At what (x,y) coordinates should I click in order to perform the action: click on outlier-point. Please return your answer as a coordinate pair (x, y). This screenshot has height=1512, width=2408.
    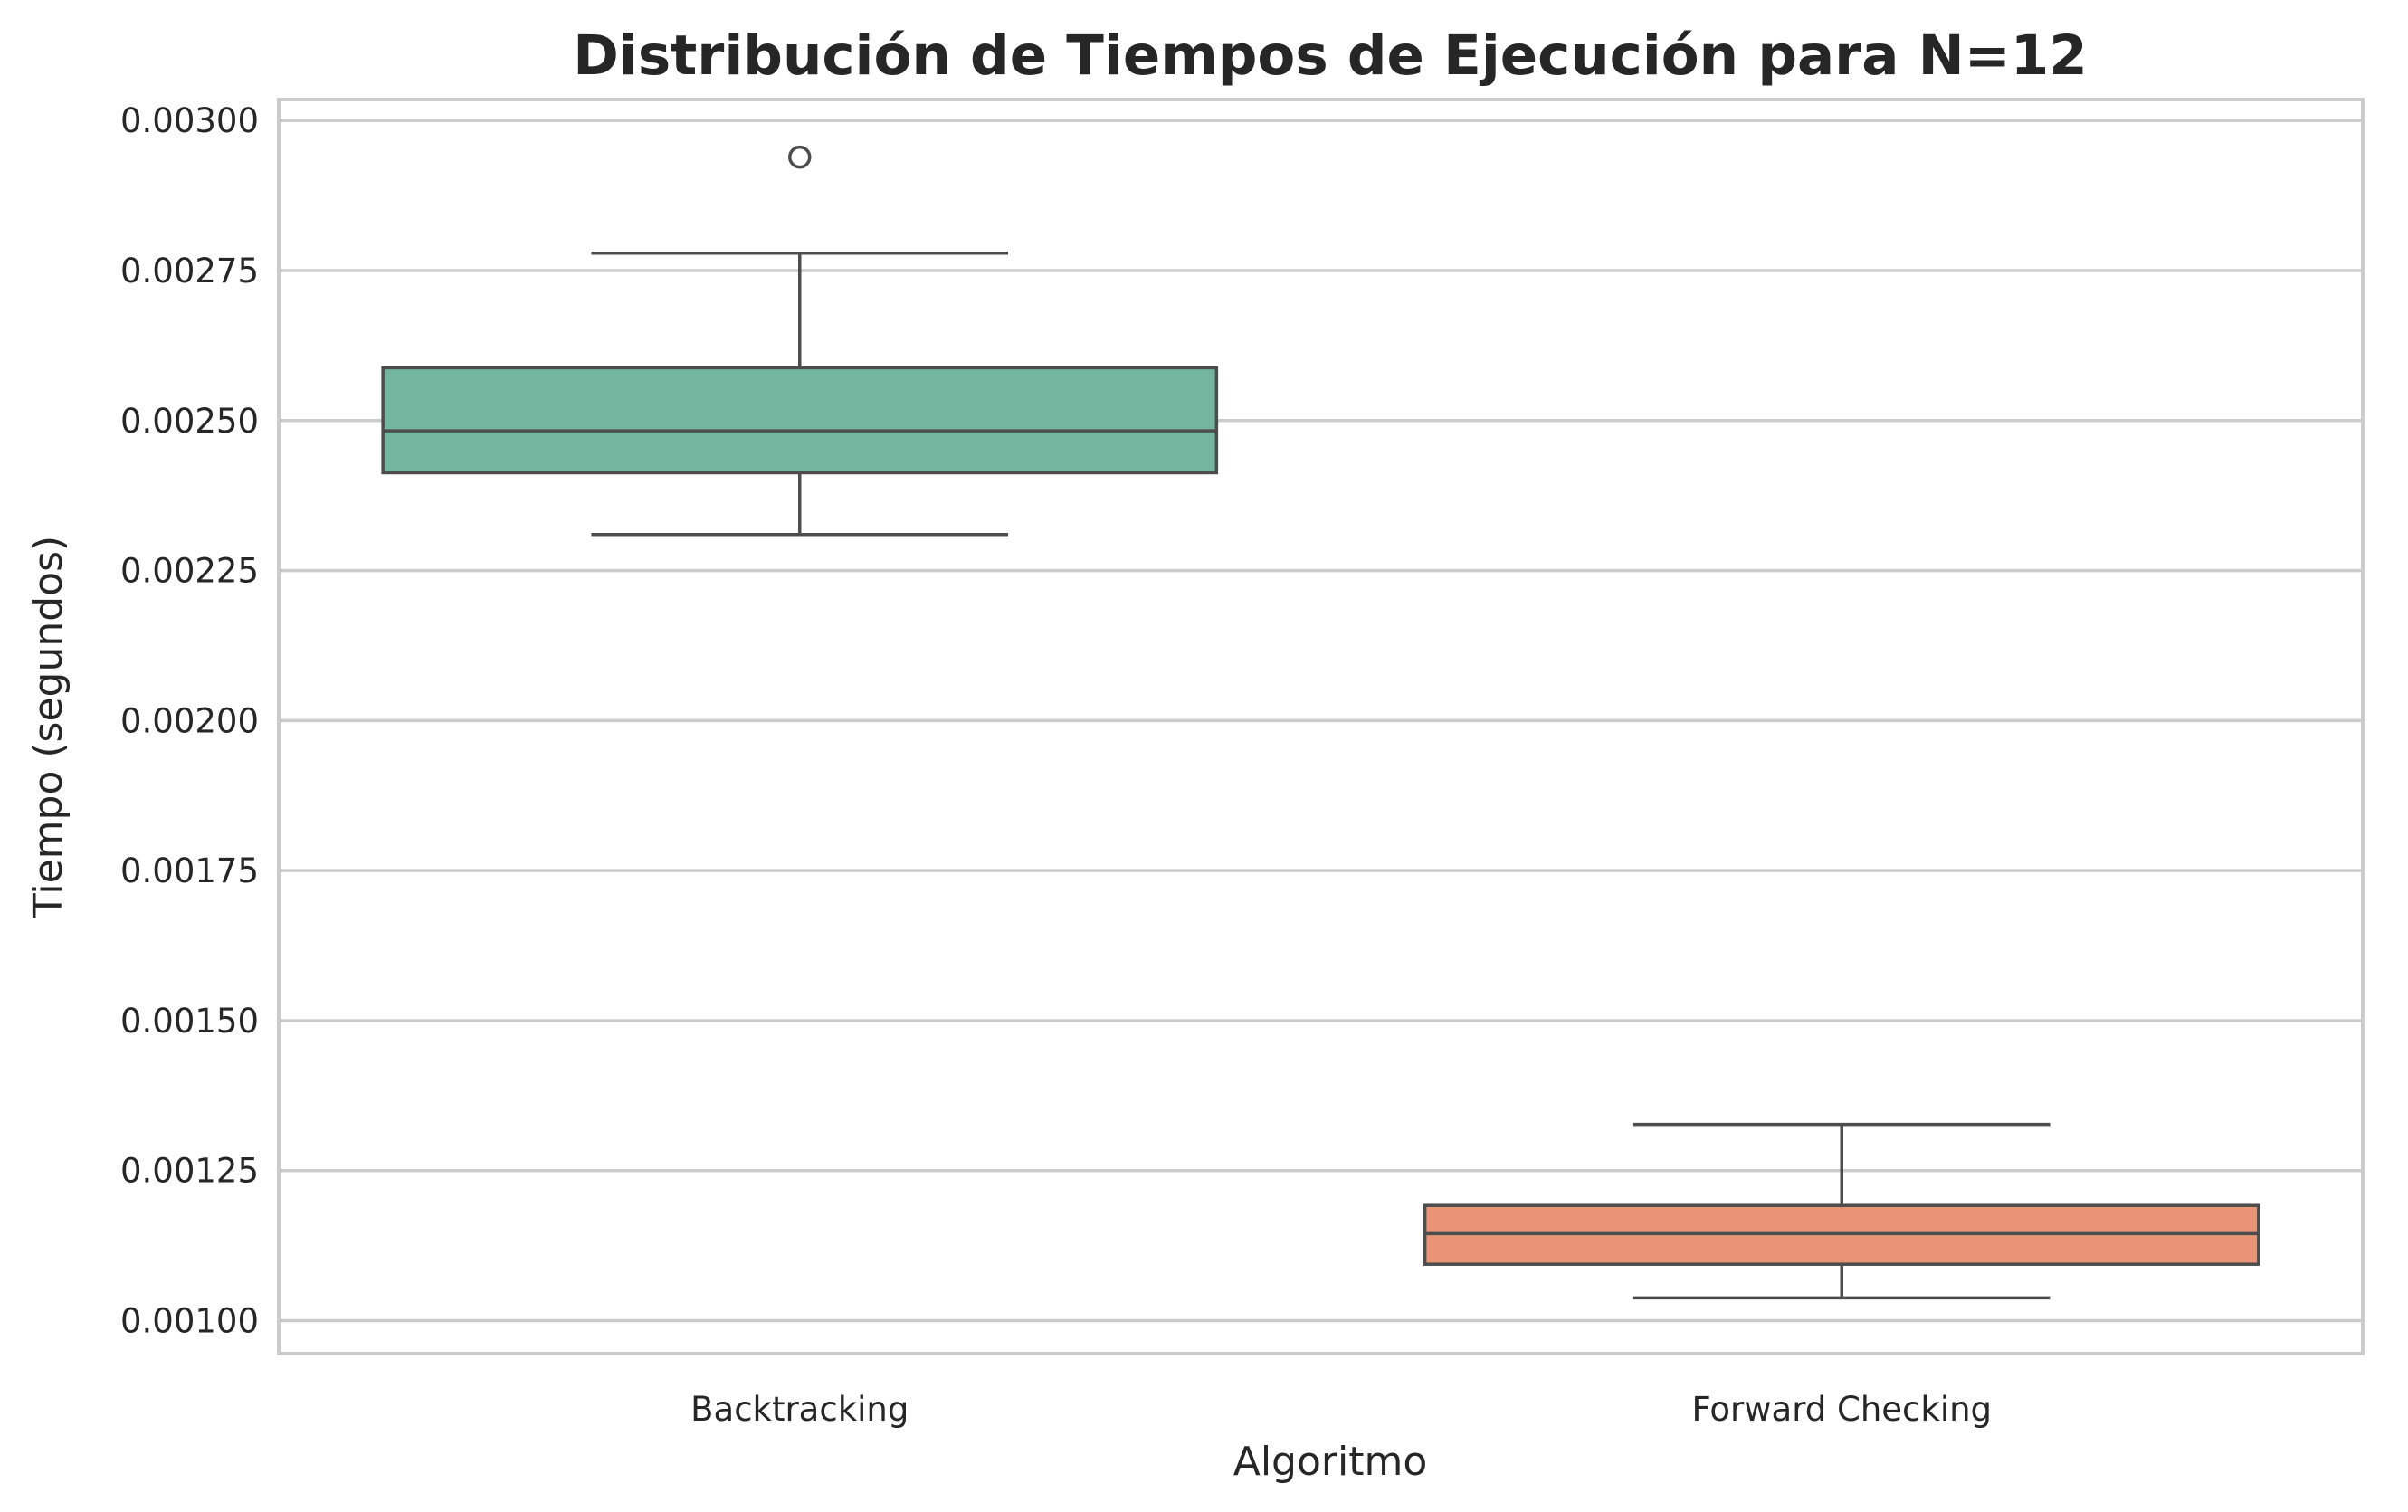
    Looking at the image, I should click on (800, 157).